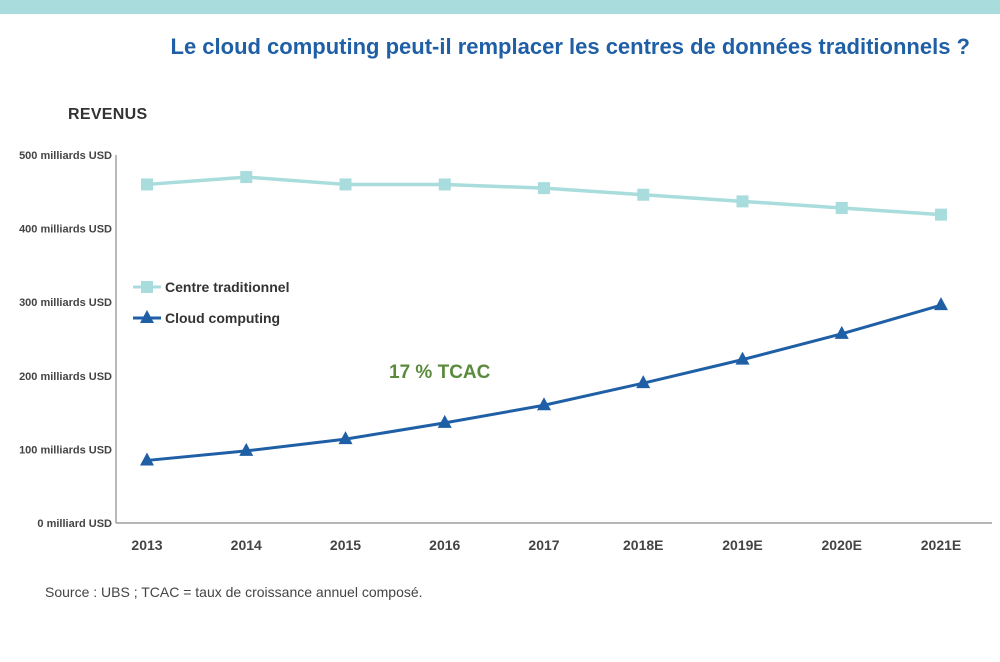 The width and height of the screenshot is (1000, 662). What do you see at coordinates (444, 421) in the screenshot?
I see `point-cloud-2016` at bounding box center [444, 421].